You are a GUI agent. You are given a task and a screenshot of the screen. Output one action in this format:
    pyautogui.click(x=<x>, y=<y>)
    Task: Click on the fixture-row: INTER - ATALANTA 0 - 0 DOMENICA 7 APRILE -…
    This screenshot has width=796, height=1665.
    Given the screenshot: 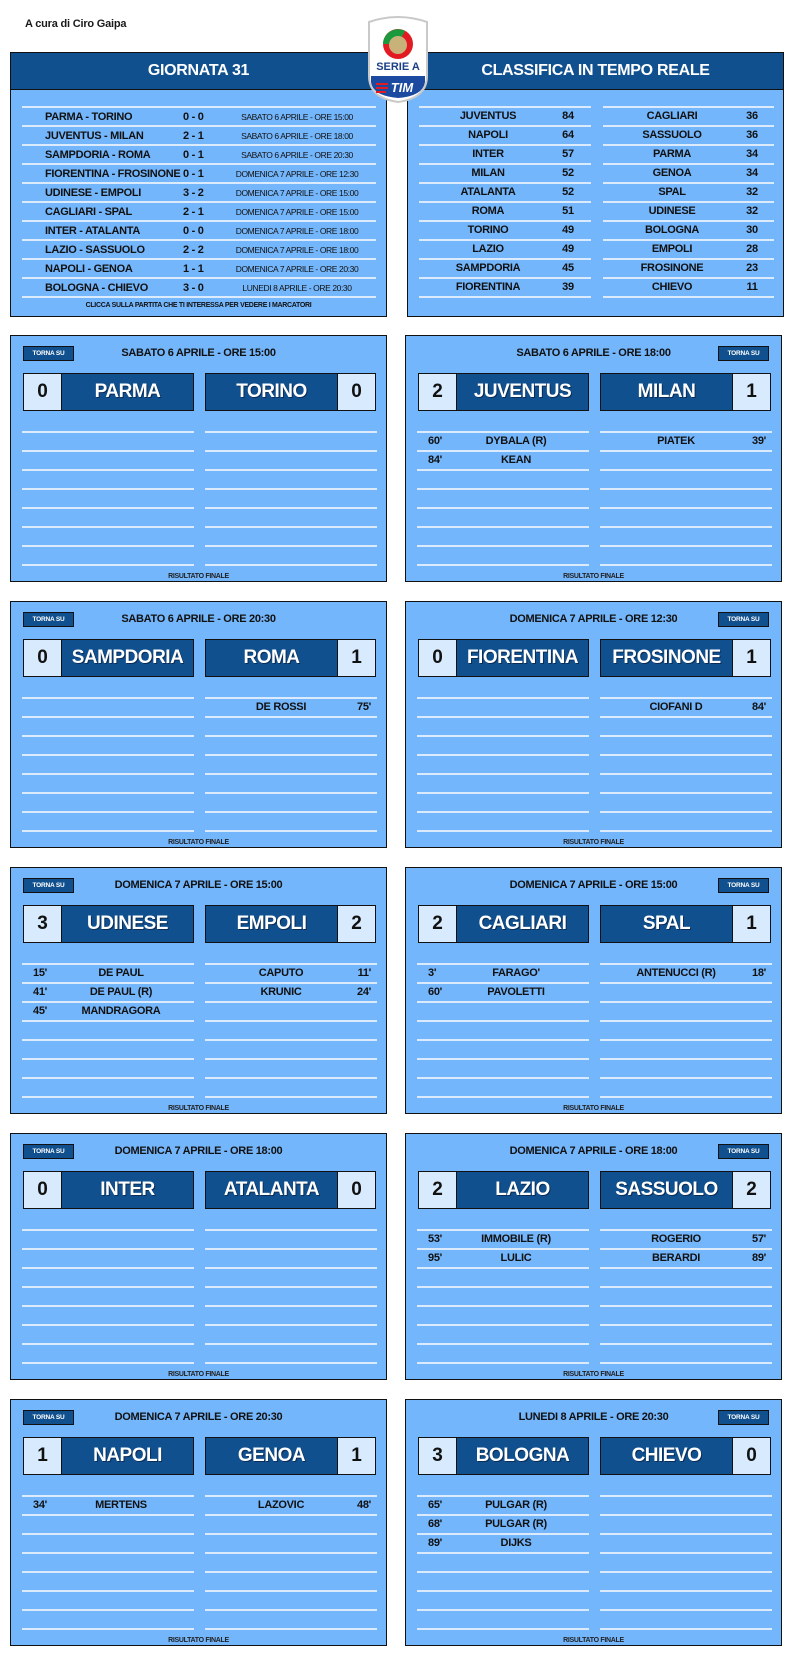 What is the action you would take?
    pyautogui.click(x=199, y=231)
    